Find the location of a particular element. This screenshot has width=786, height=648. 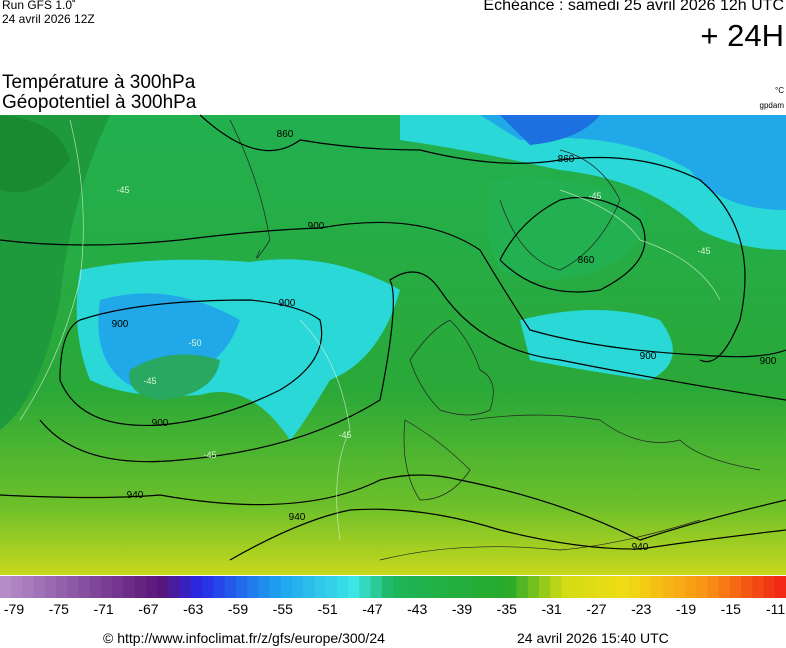

colorbar-label: -19 is located at coordinates (686, 609).